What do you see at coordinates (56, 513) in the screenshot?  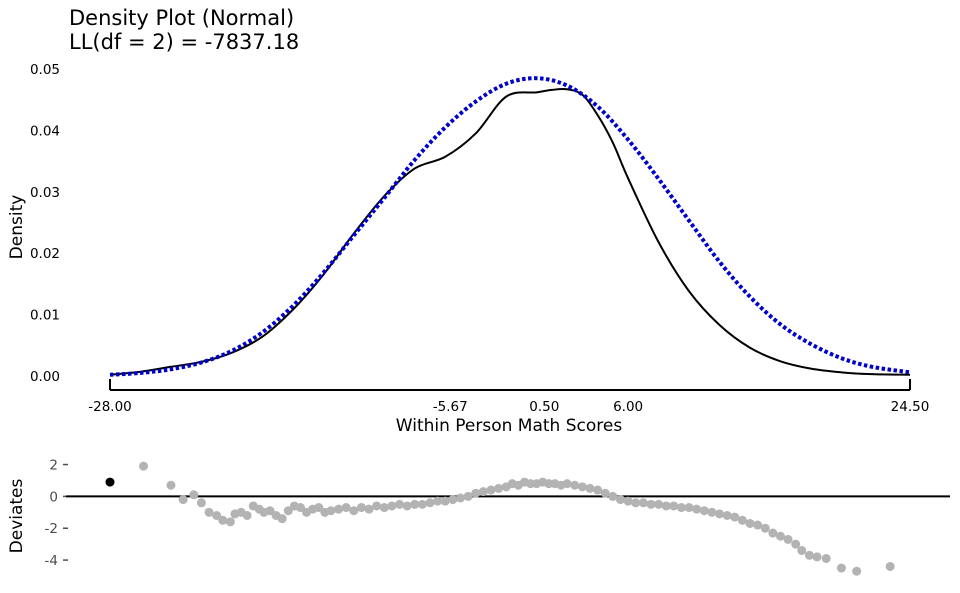 I see `deviates-y-tick-labels: 2 0 -2 -4` at bounding box center [56, 513].